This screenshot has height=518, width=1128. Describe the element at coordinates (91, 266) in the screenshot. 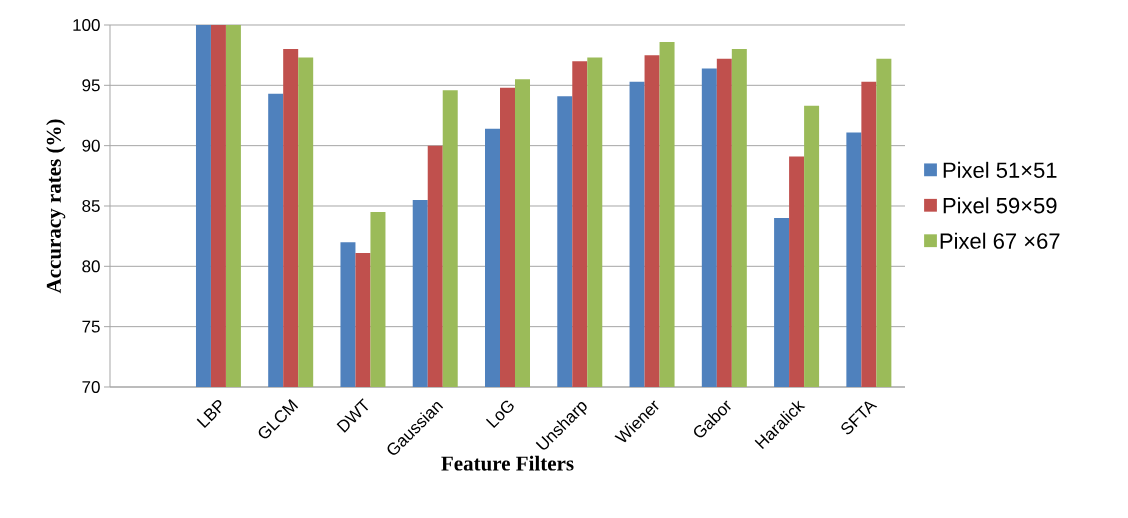

I see `y-tick-label: 80` at that location.